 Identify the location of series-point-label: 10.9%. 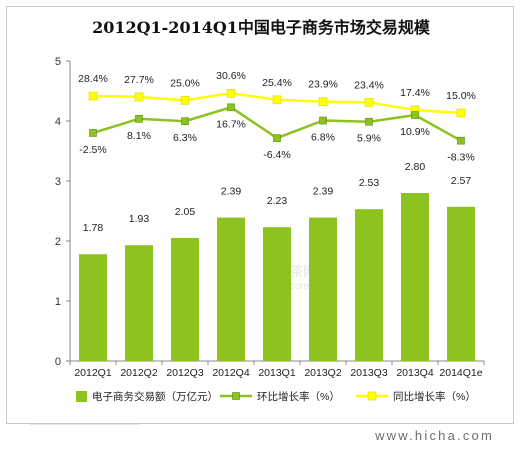
(415, 132).